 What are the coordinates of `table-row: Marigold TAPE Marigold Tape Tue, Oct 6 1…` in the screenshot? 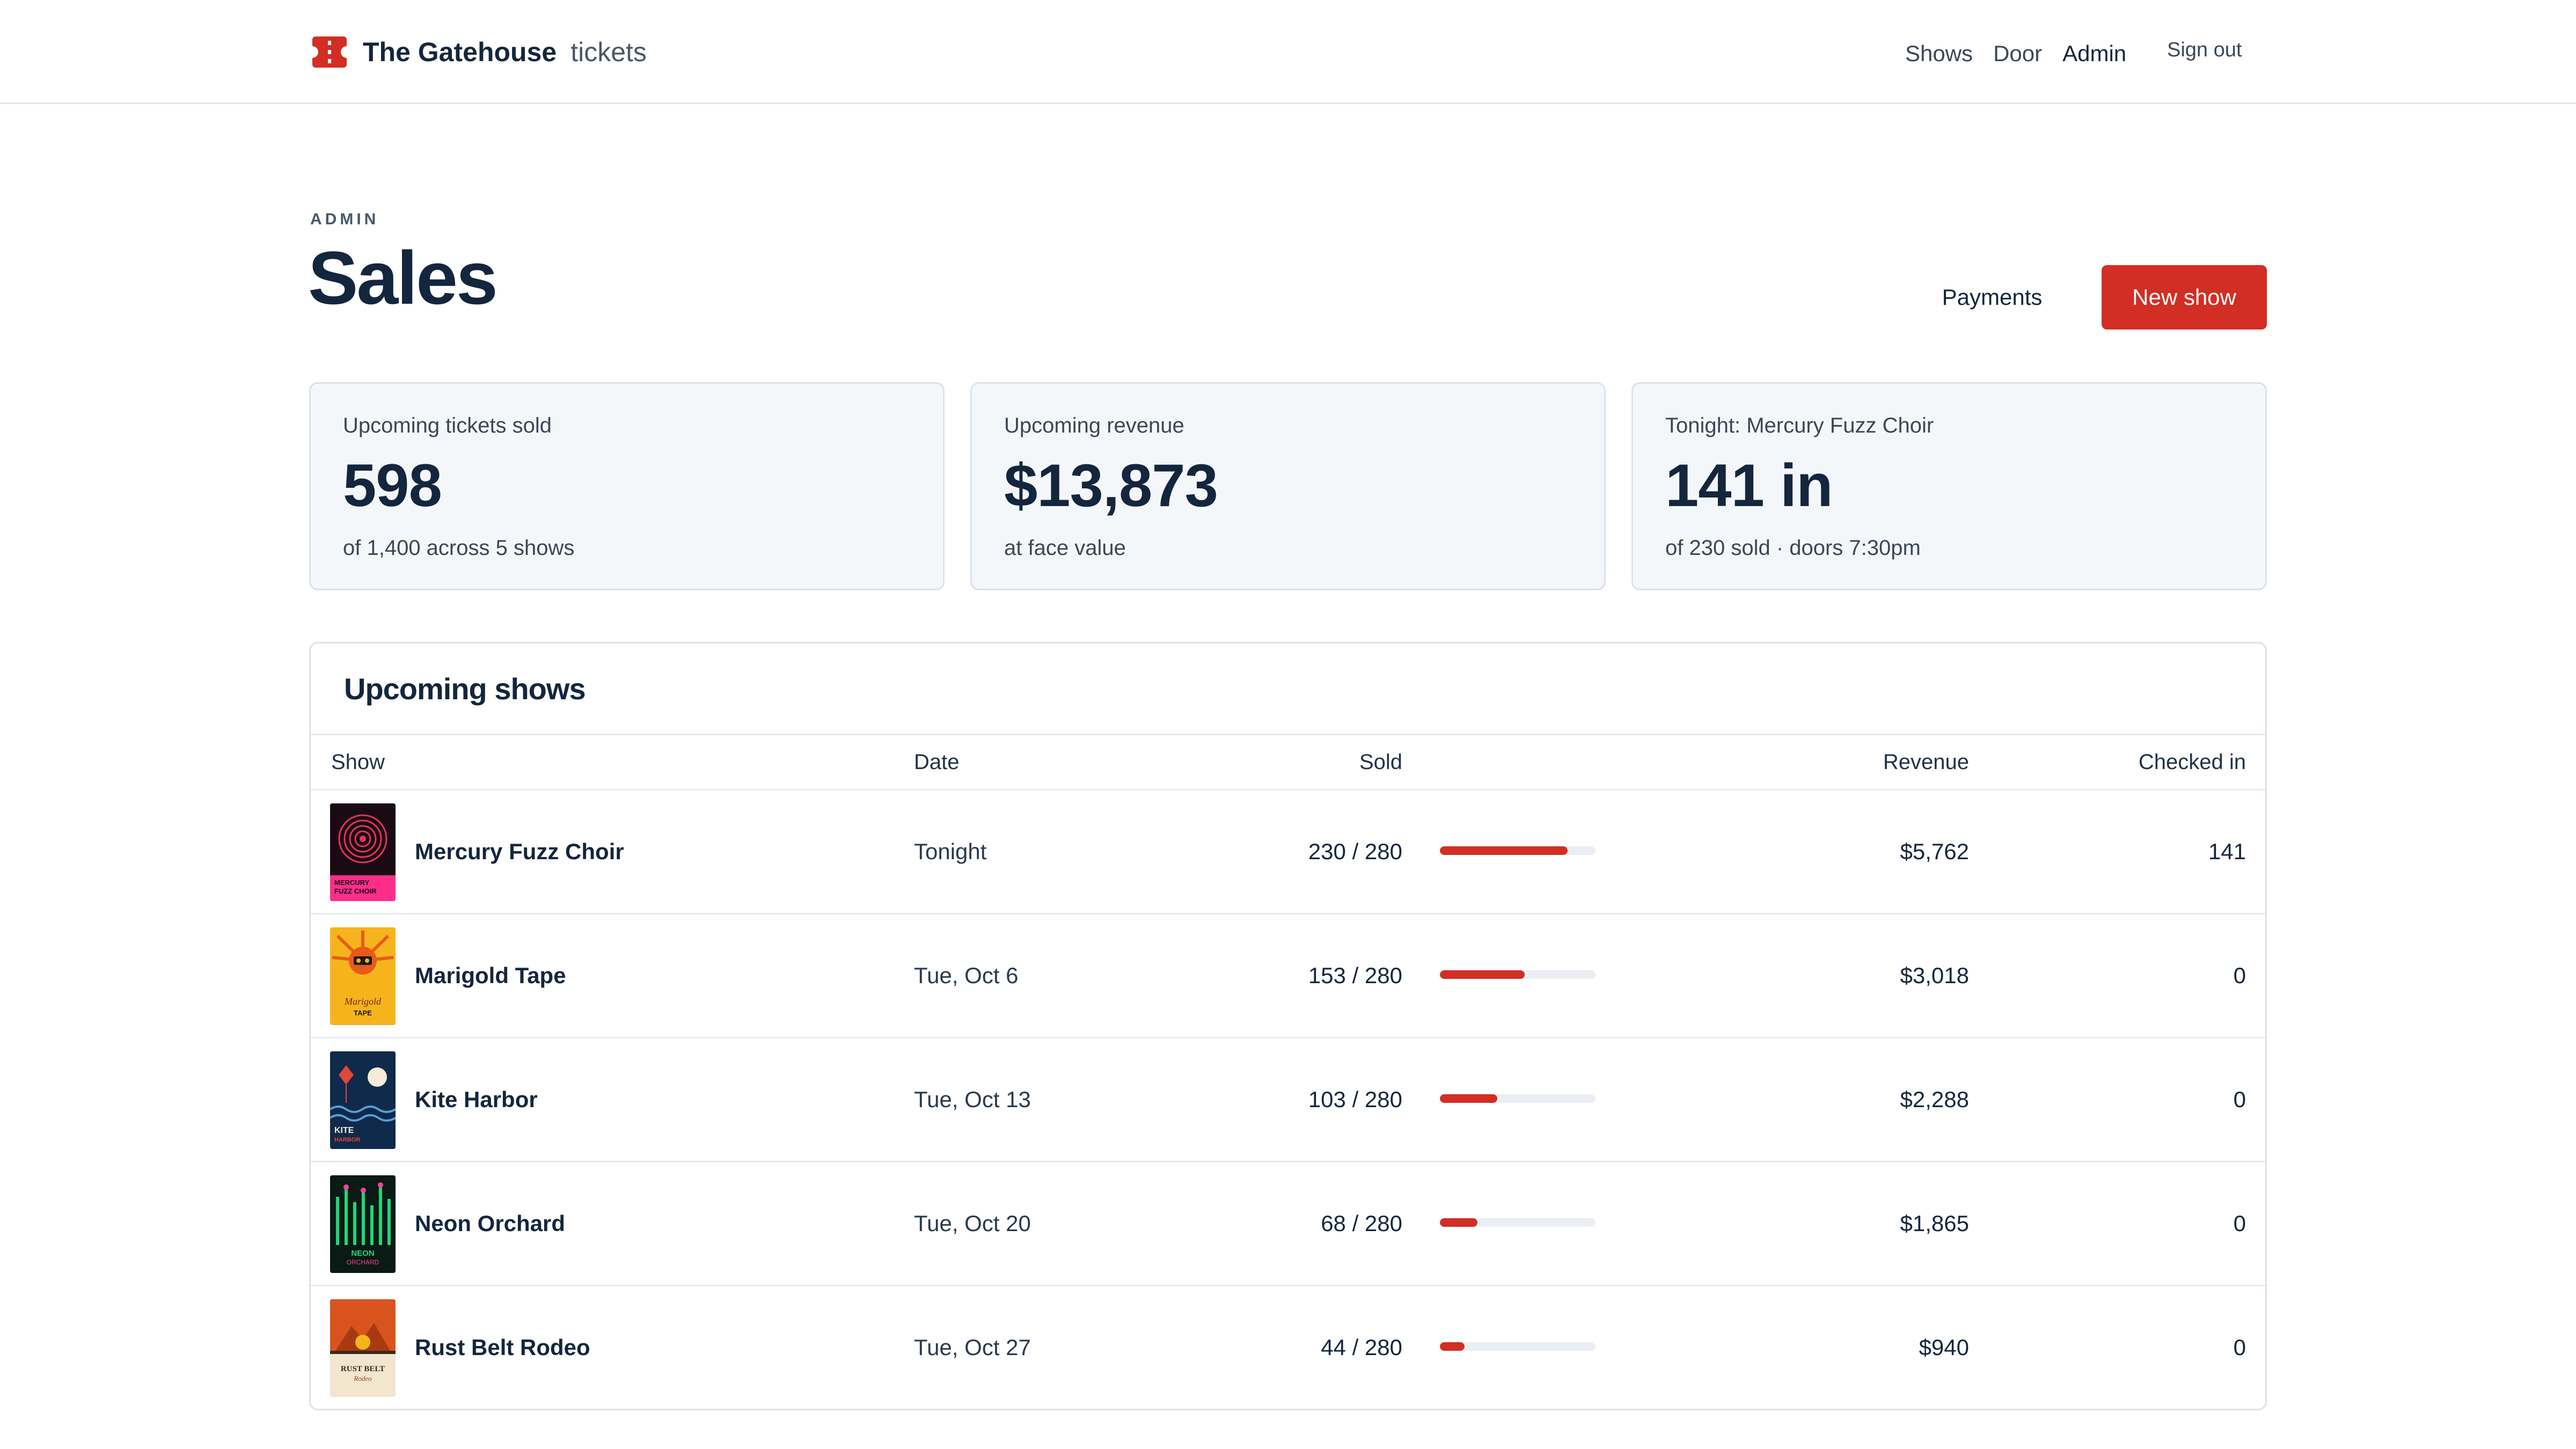 It's located at (1288, 976).